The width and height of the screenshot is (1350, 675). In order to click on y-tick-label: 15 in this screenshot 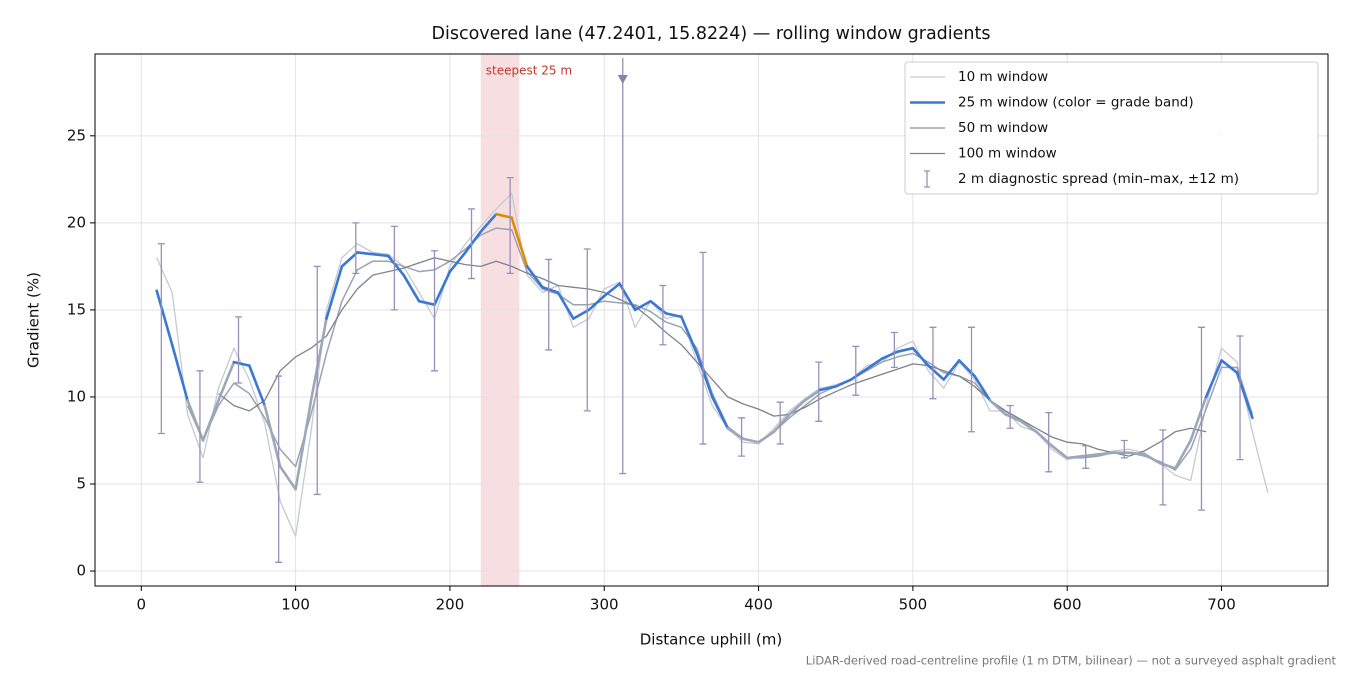, I will do `click(76, 309)`.